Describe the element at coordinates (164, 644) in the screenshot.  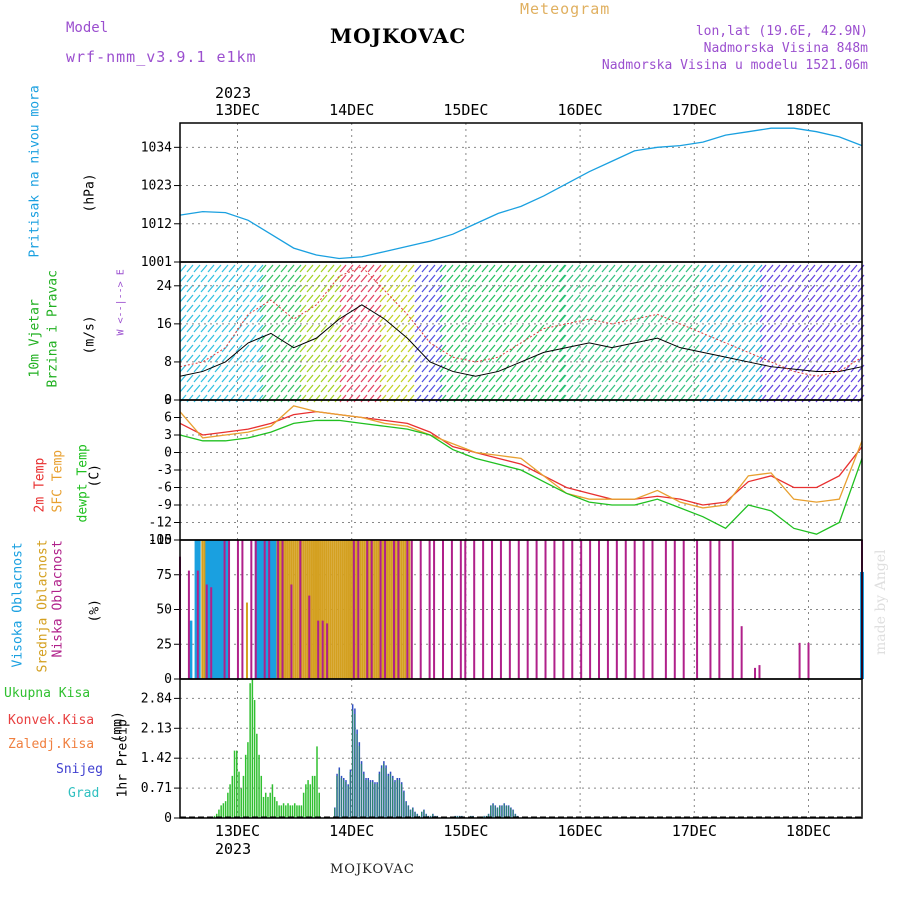
I see `cloud-tick-label: 25` at that location.